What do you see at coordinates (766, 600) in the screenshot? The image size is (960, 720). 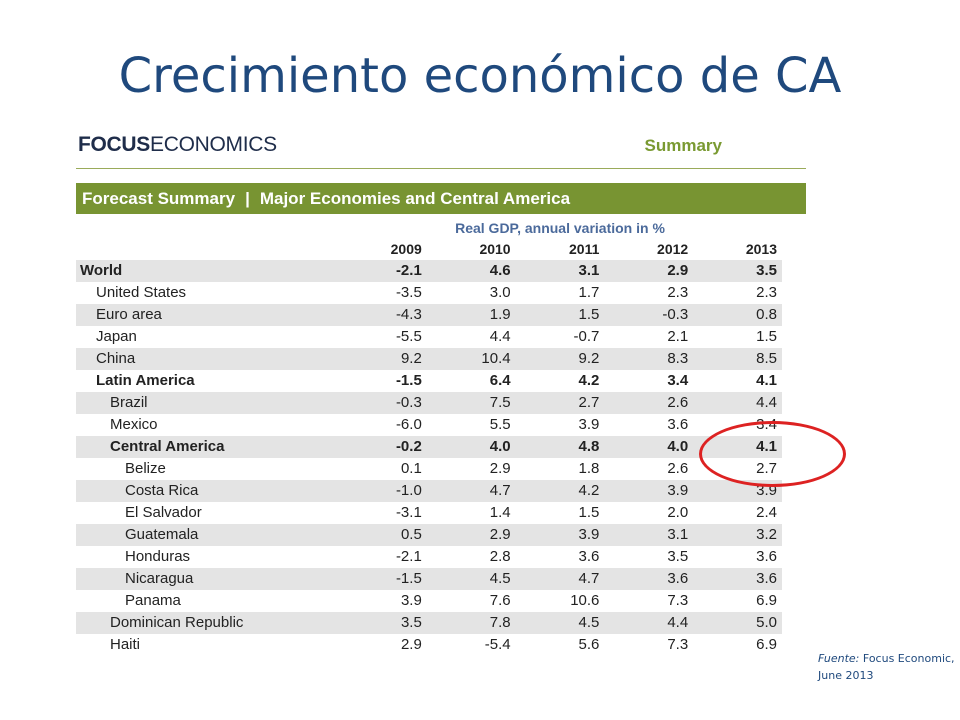 I see `value-cell: 6.9` at bounding box center [766, 600].